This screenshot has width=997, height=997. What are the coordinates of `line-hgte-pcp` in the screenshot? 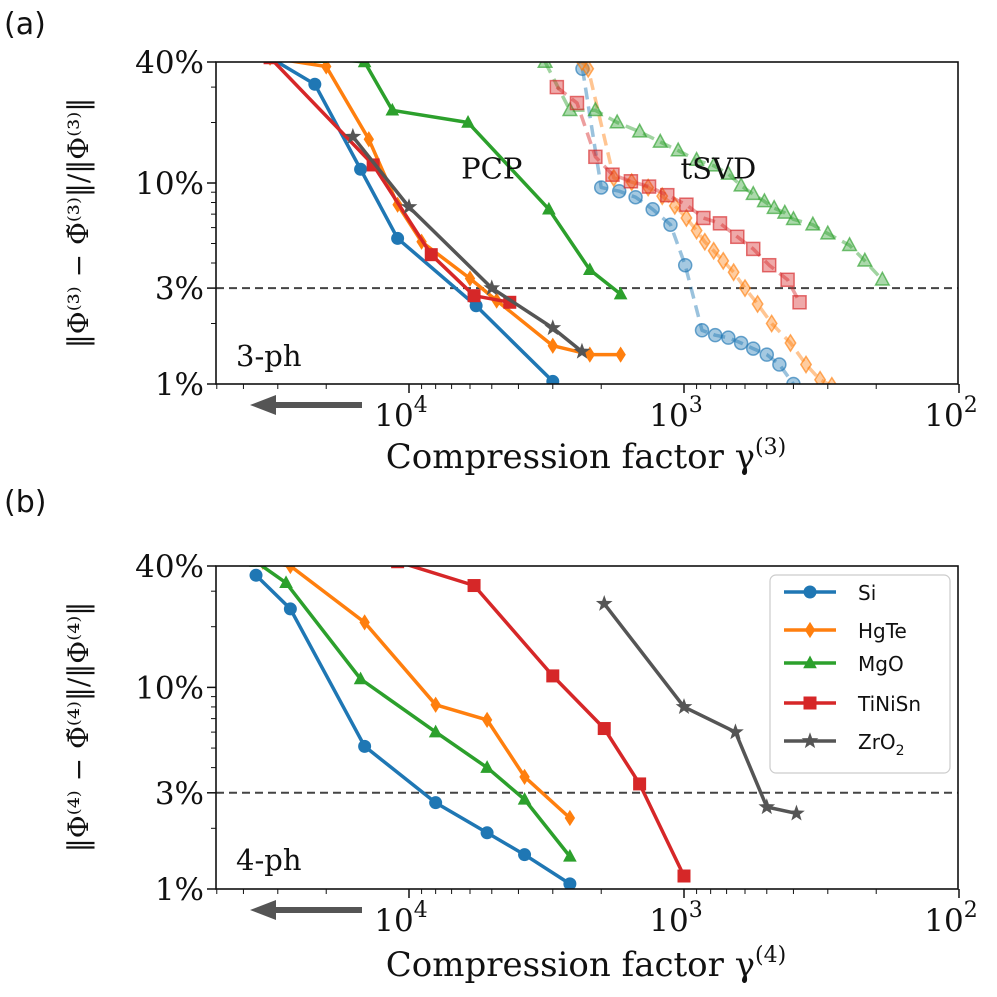 It's located at (453, 209).